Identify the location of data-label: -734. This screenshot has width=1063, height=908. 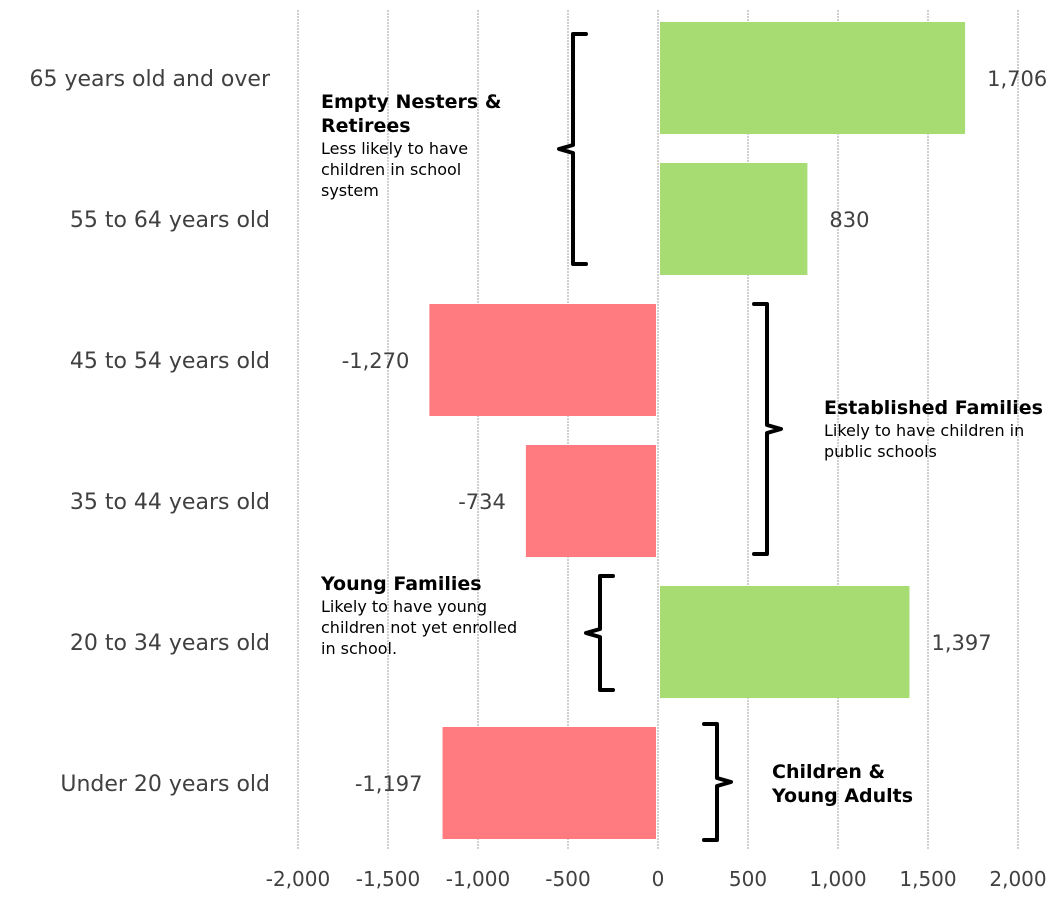
(482, 502).